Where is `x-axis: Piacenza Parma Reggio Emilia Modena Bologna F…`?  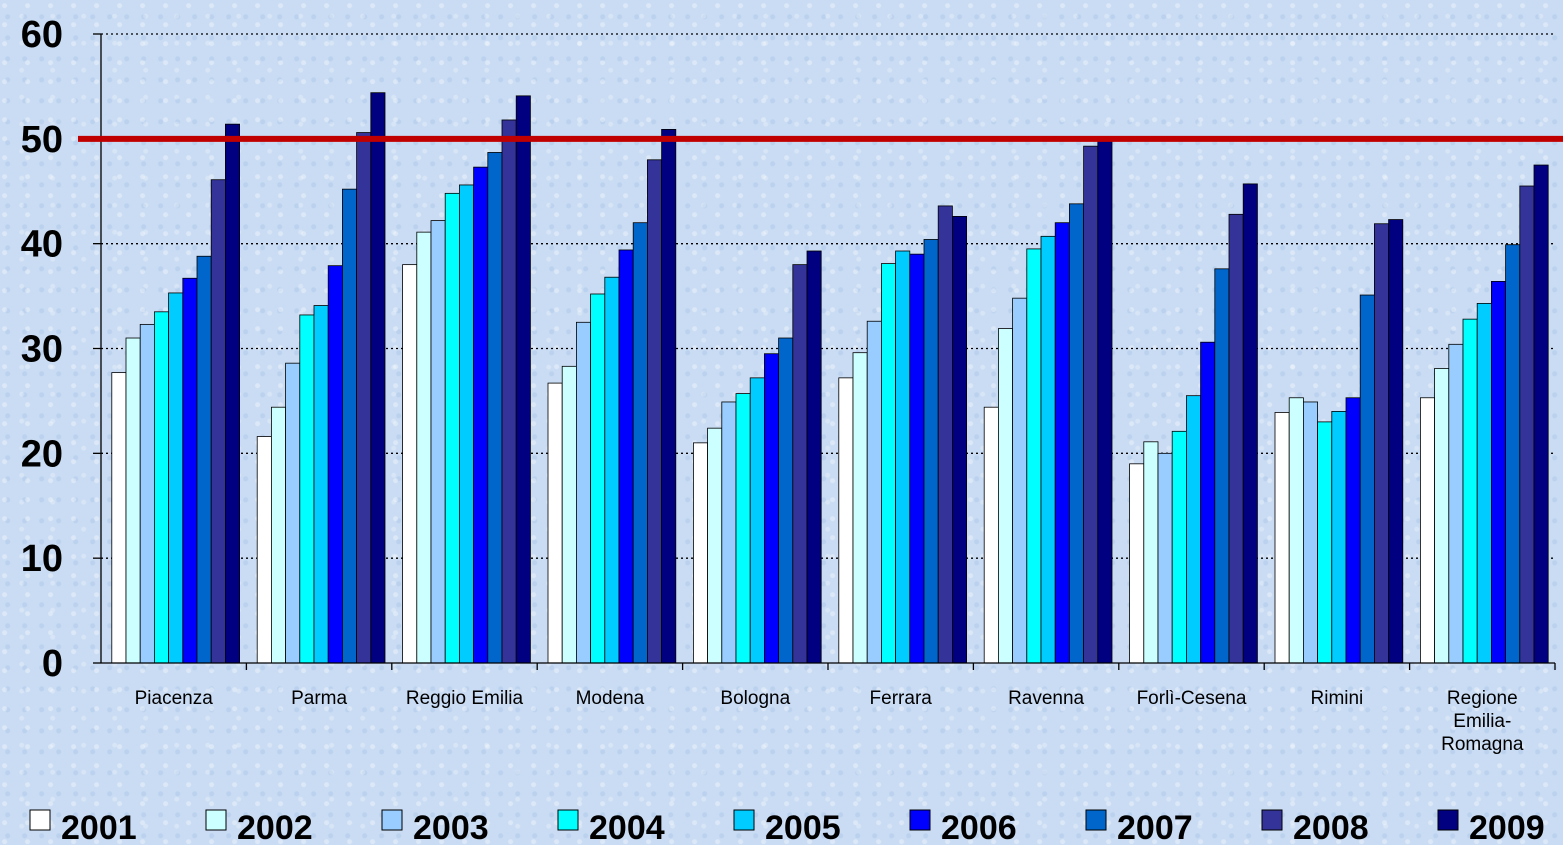 x-axis: Piacenza Parma Reggio Emilia Modena Bologna F… is located at coordinates (828, 708).